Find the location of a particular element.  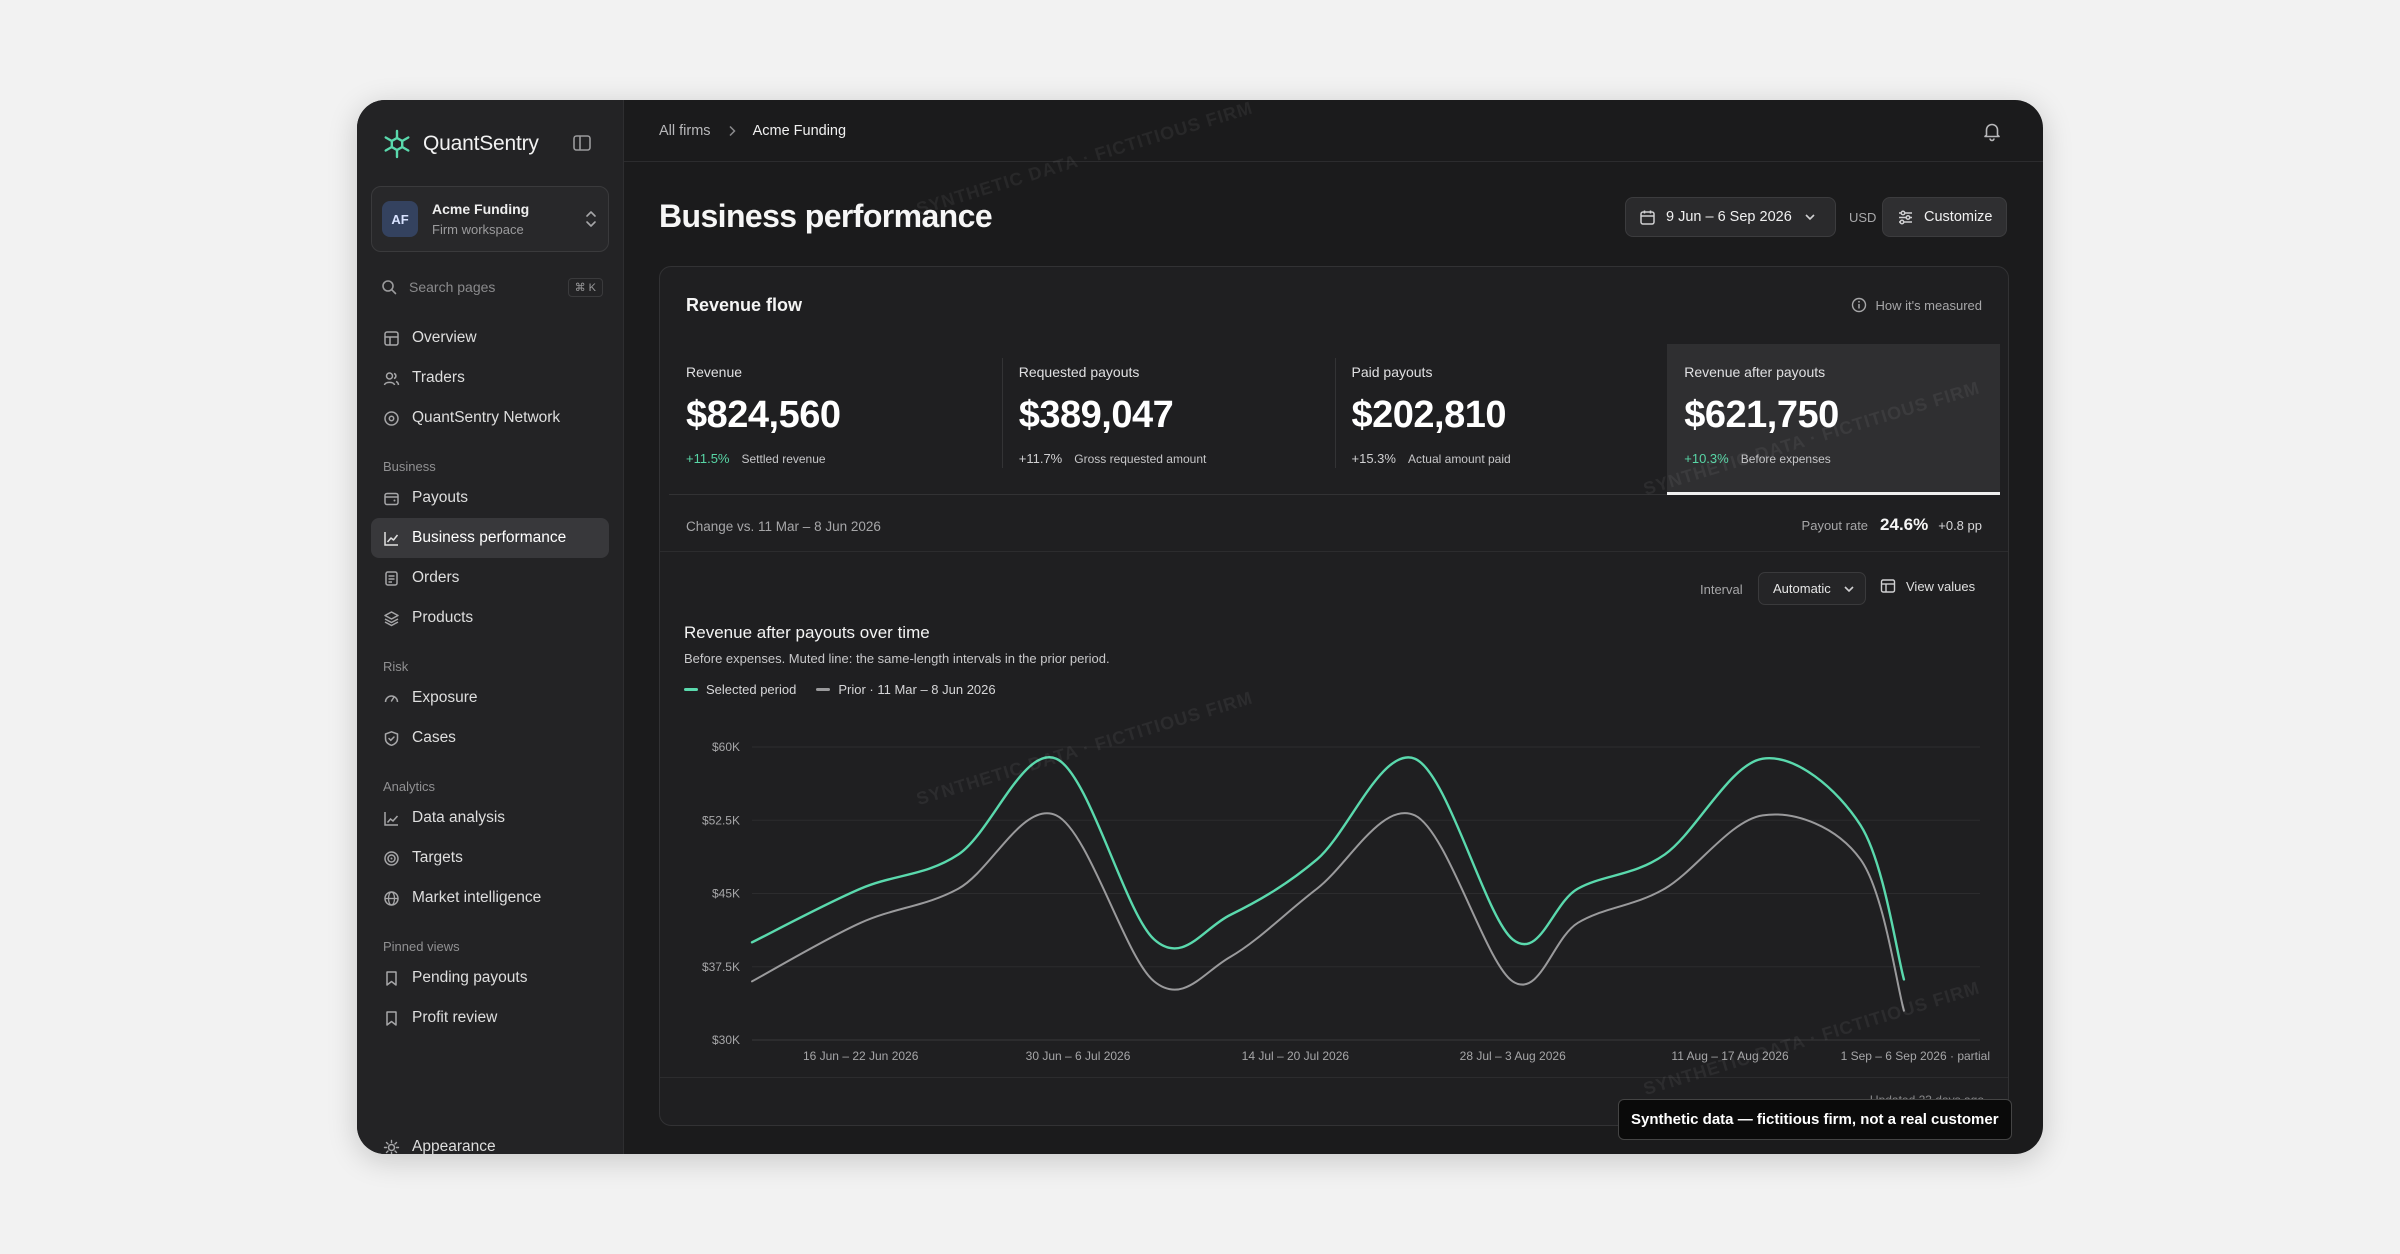

nav-section-analytics: Analytics is located at coordinates (409, 786).